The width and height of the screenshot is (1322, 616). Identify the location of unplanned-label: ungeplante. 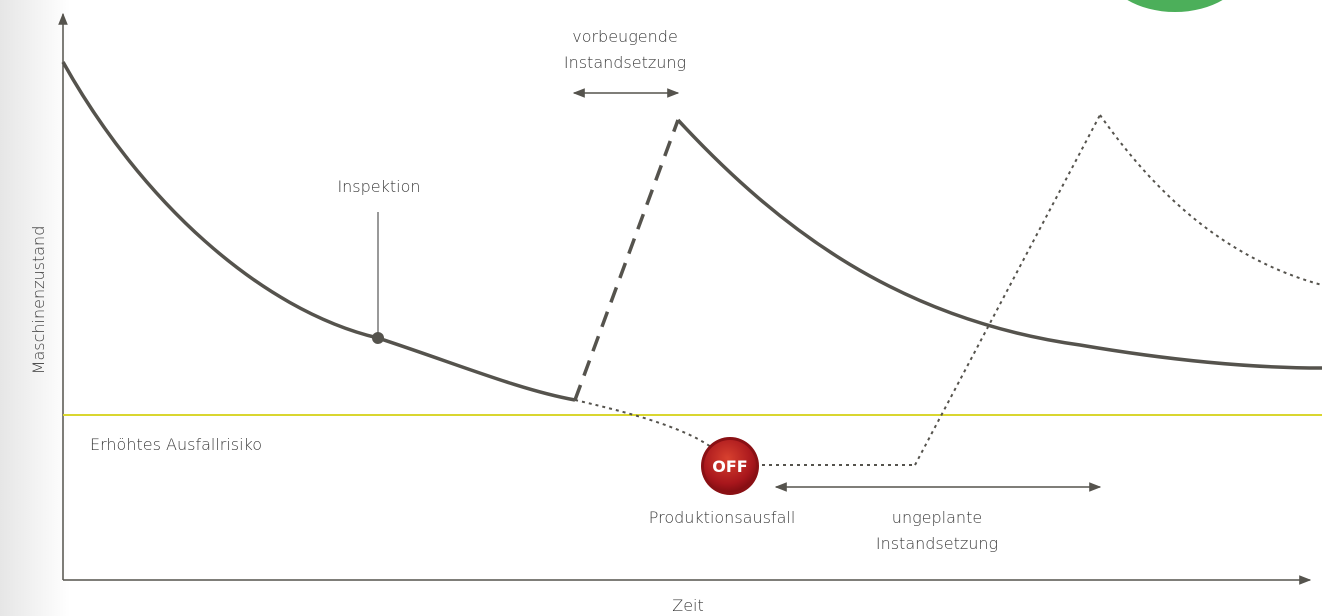
(937, 517).